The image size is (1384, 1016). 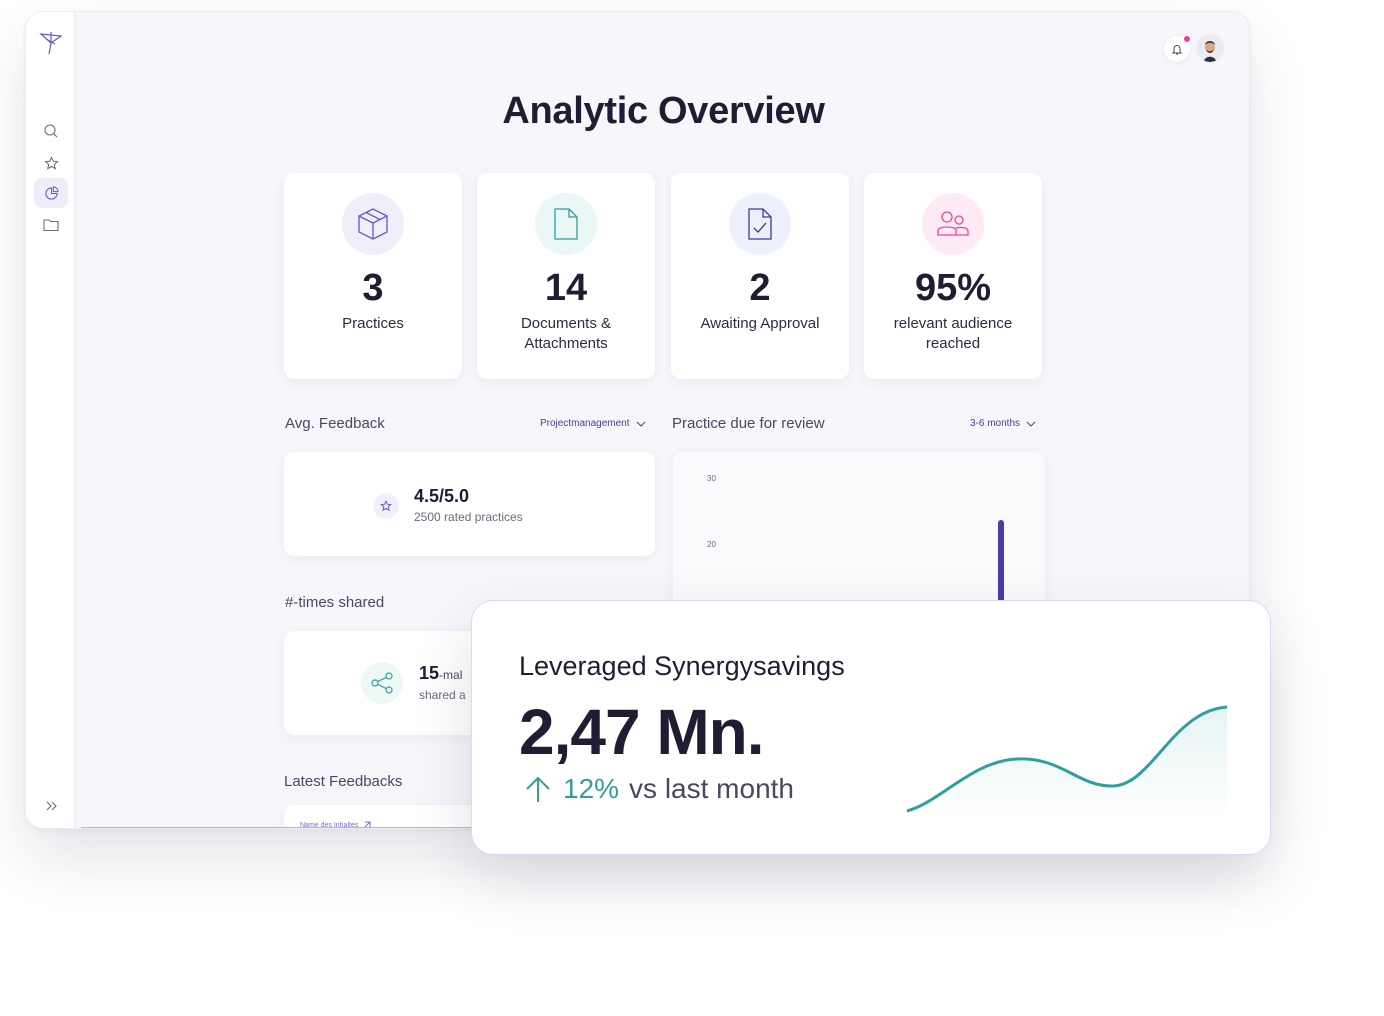 I want to click on sidebar-item-folders, so click(x=51, y=225).